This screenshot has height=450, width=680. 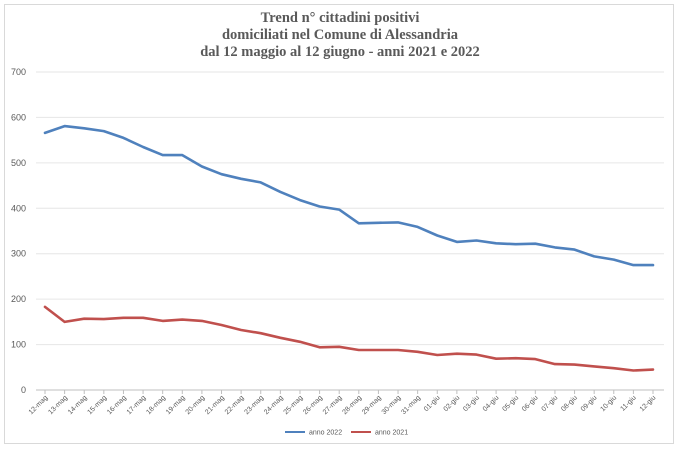 What do you see at coordinates (333, 405) in the screenshot?
I see `x-tick-label: 27-mag` at bounding box center [333, 405].